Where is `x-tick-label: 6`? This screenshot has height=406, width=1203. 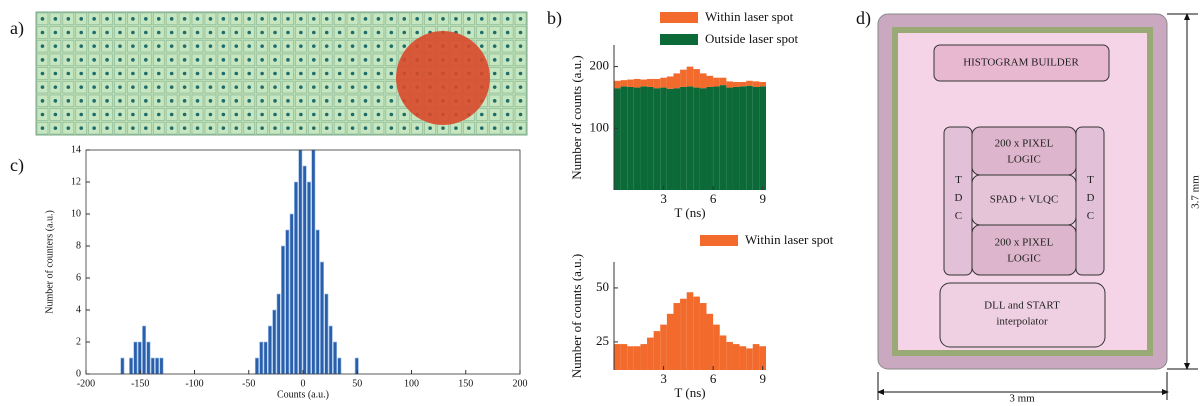 x-tick-label: 6 is located at coordinates (713, 378).